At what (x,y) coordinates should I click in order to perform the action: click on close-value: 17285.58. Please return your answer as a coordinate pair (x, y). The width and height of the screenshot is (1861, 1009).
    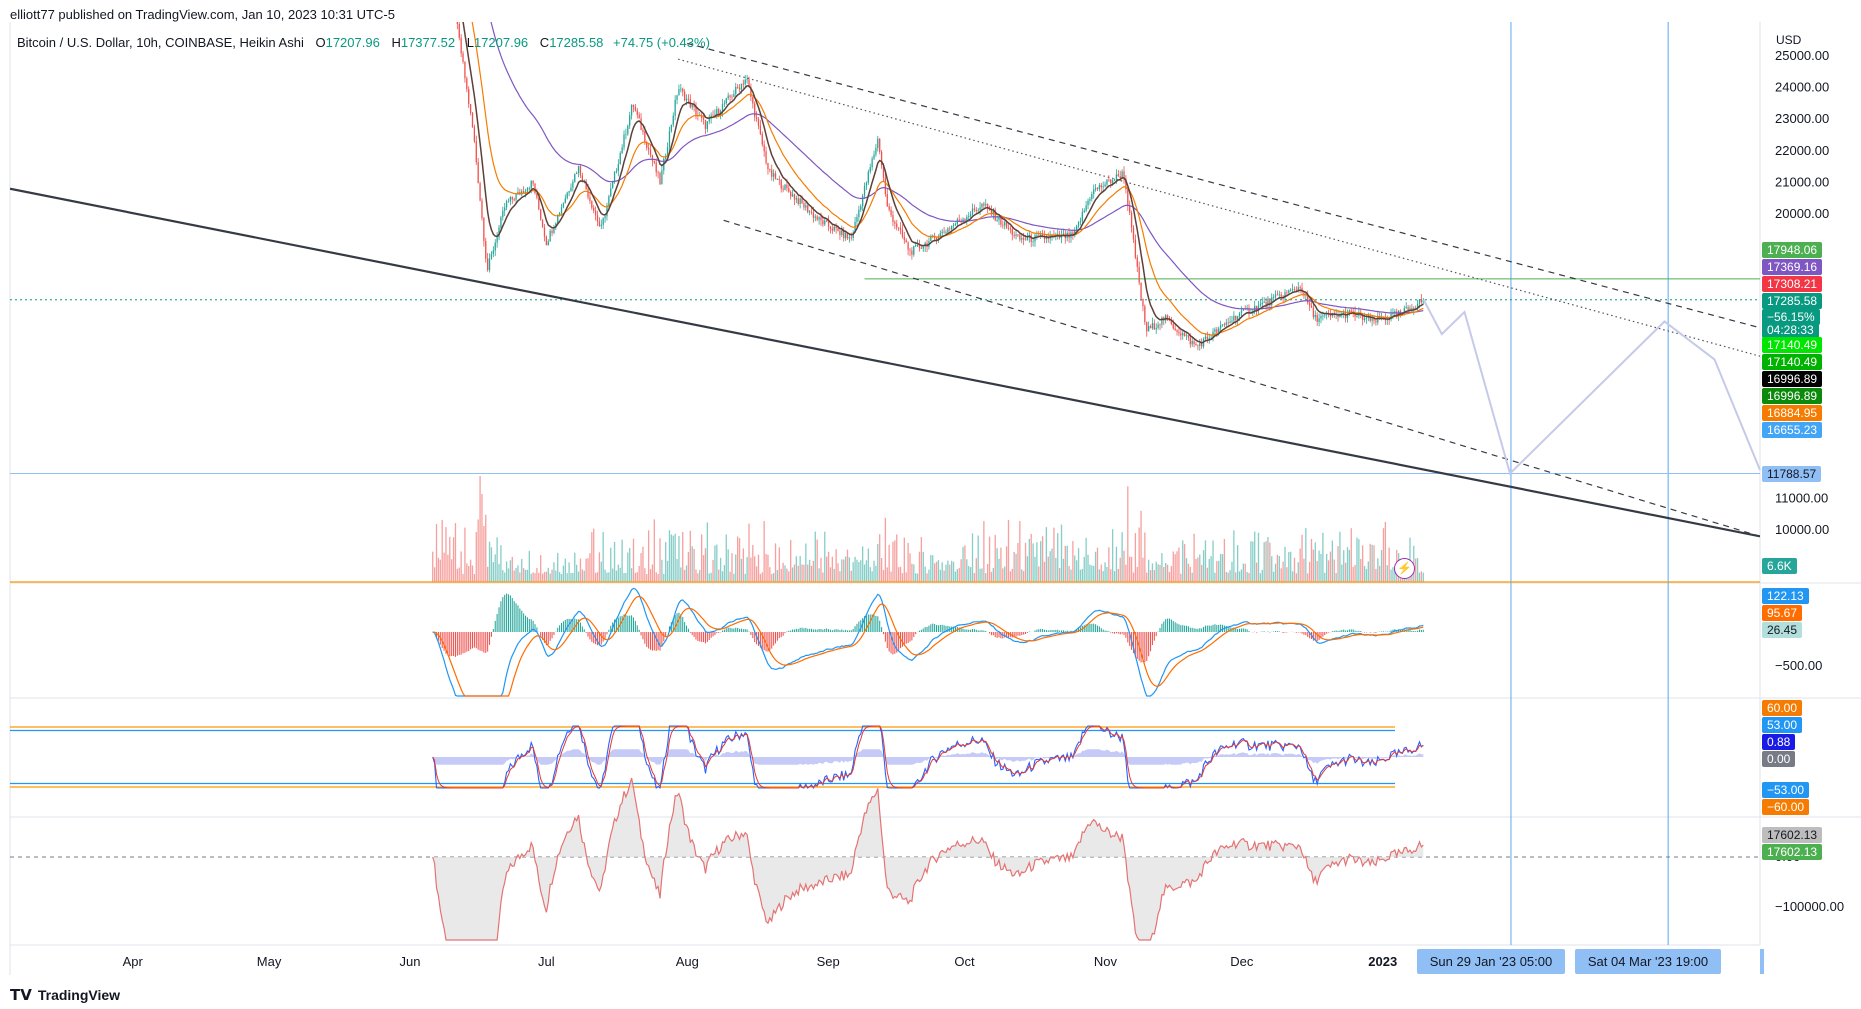
    Looking at the image, I should click on (576, 42).